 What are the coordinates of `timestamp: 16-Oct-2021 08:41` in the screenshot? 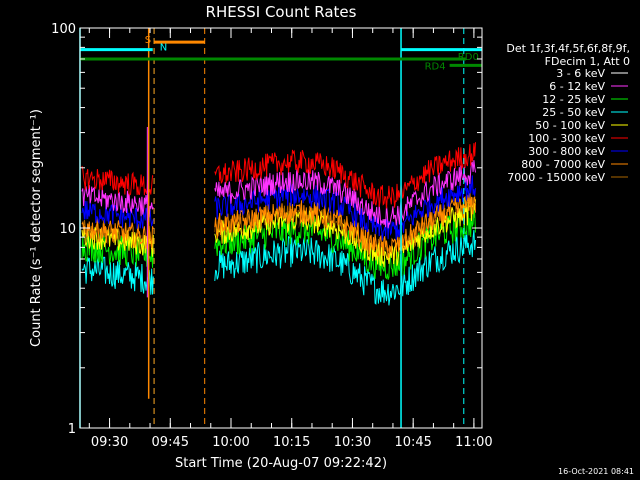 It's located at (596, 471).